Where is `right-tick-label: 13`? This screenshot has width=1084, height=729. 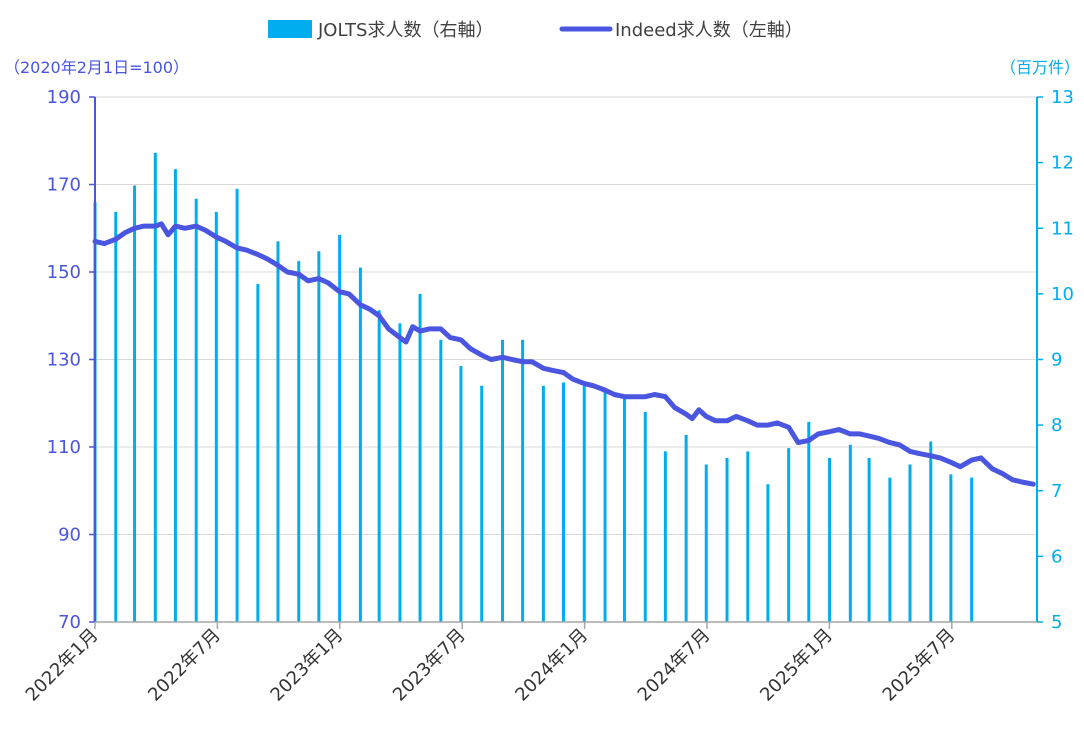 right-tick-label: 13 is located at coordinates (1062, 97).